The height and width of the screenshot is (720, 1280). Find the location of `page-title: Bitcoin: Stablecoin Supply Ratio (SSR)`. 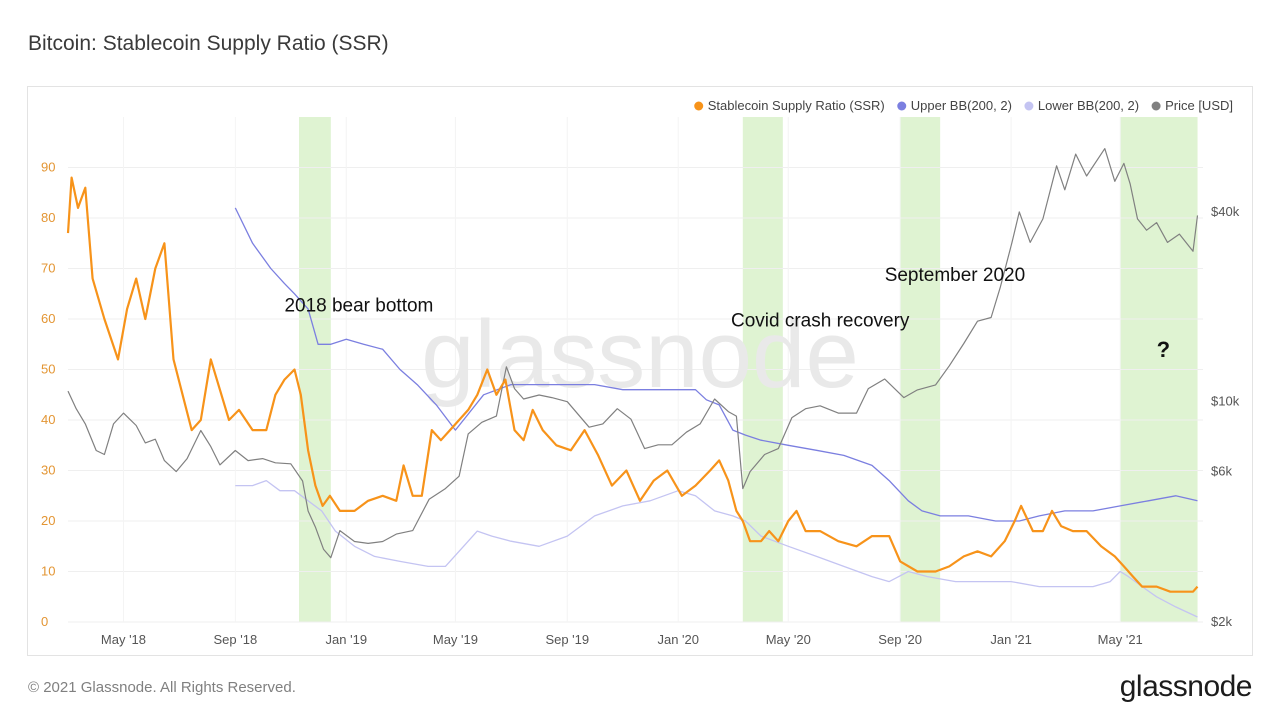

page-title: Bitcoin: Stablecoin Supply Ratio (SSR) is located at coordinates (208, 43).